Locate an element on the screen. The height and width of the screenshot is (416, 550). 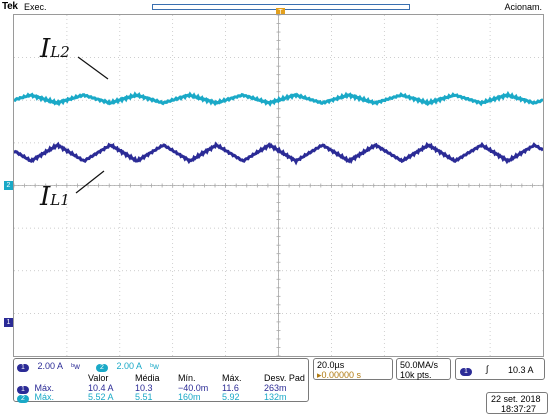
ch1-scale-readout: 1 2.00 A ᵇw is located at coordinates (48, 366).